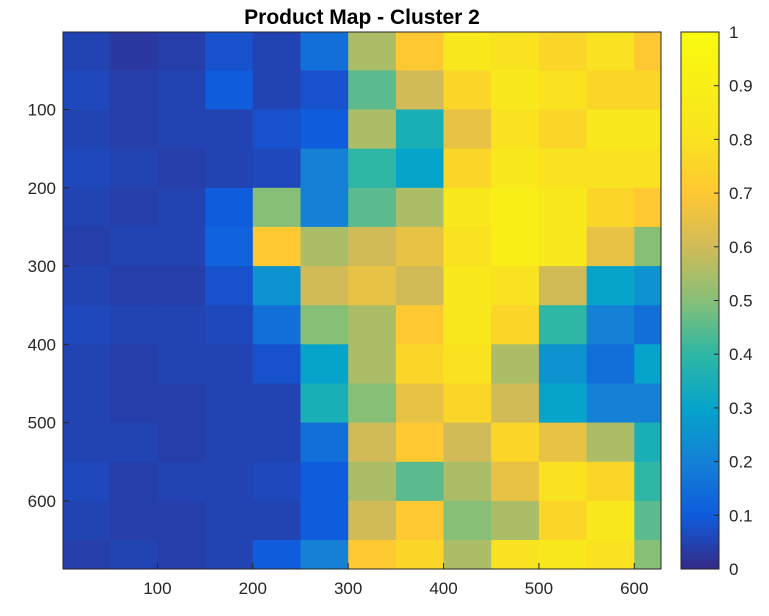 Image resolution: width=769 pixels, height=616 pixels. What do you see at coordinates (443, 588) in the screenshot?
I see `x-tick-label: 400` at bounding box center [443, 588].